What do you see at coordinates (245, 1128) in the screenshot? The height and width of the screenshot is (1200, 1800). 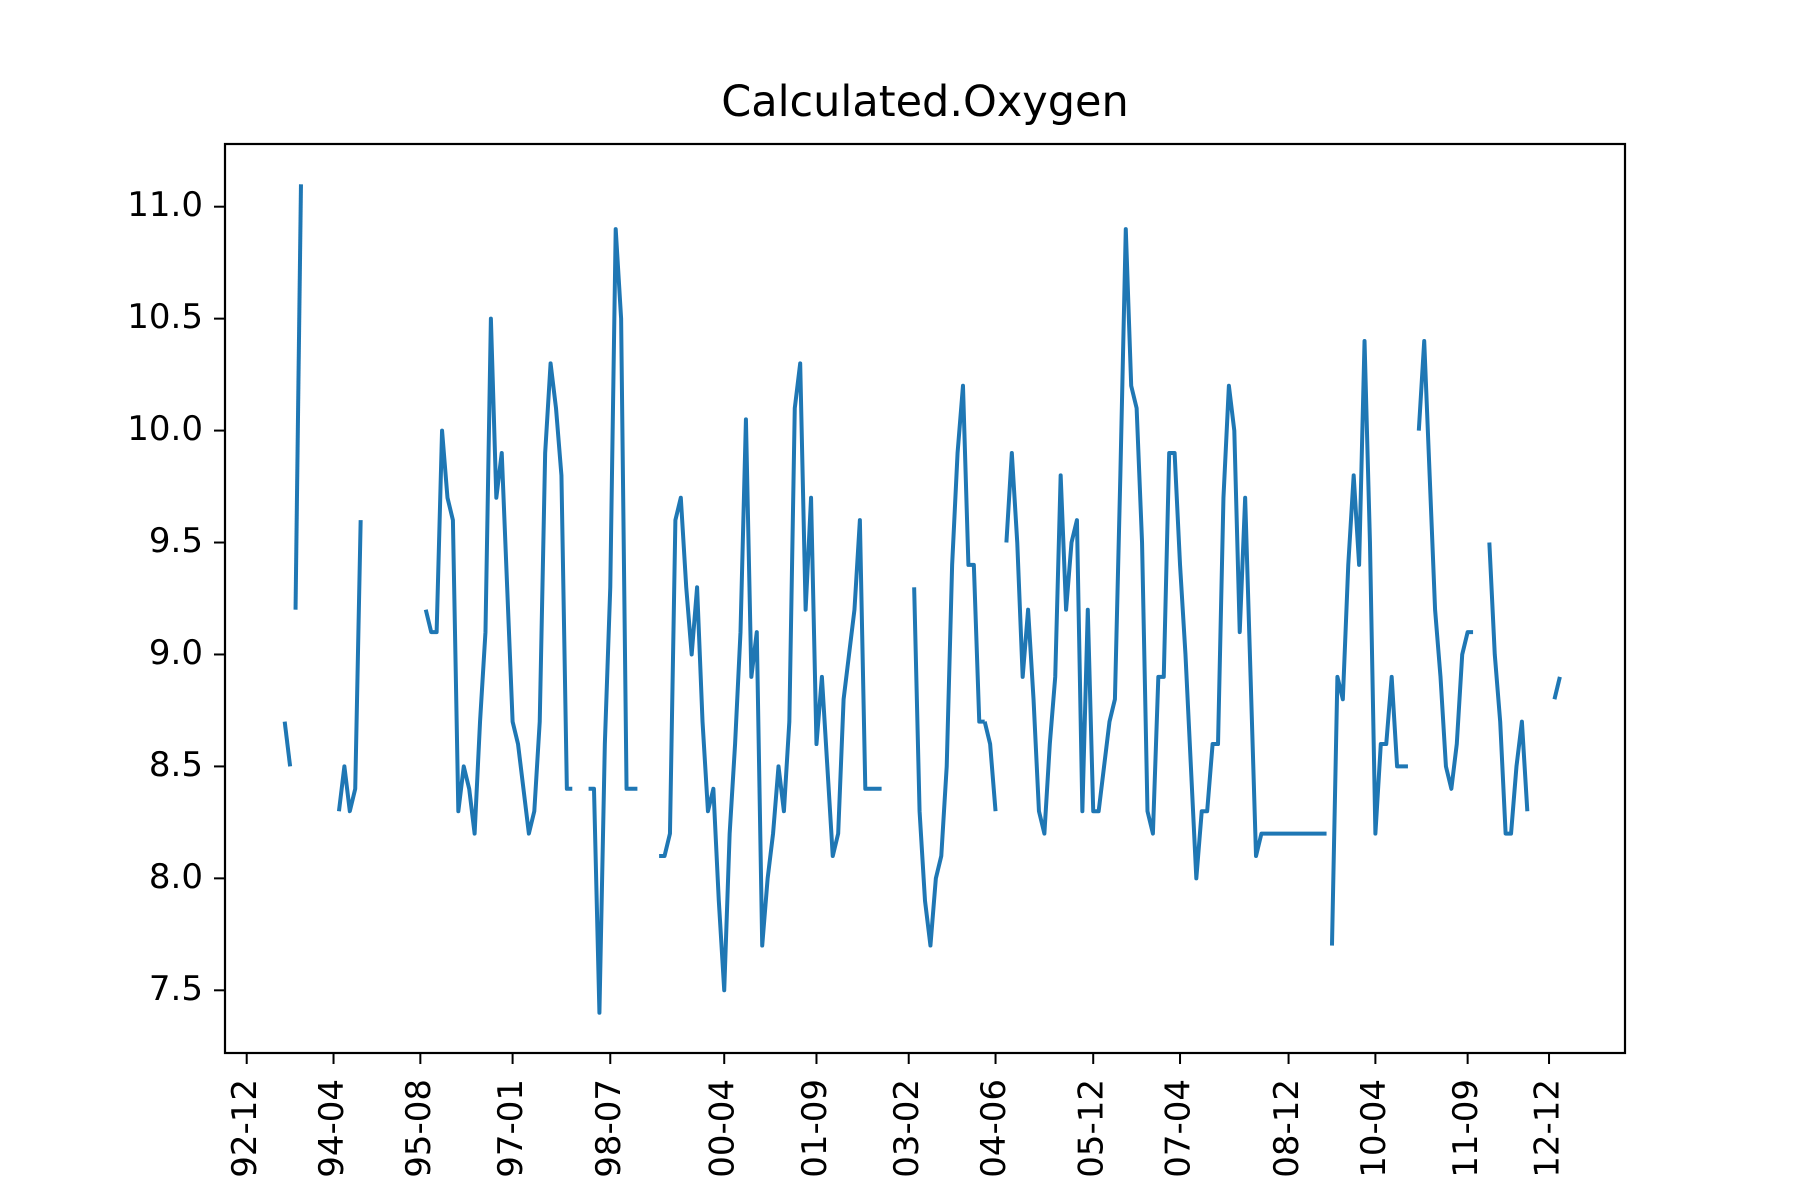 I see `x-tick-label: 92-12` at bounding box center [245, 1128].